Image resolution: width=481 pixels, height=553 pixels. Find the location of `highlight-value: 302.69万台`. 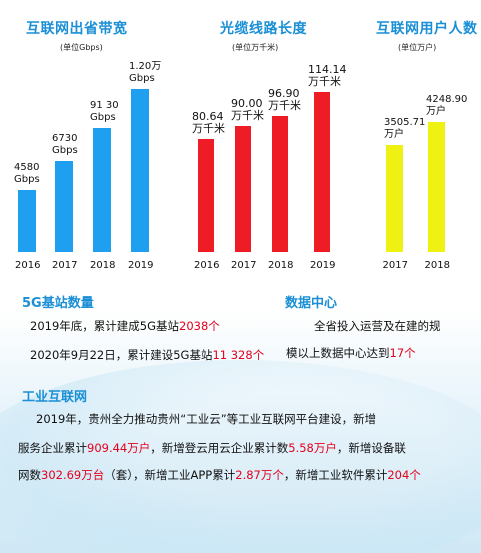

highlight-value: 302.69万台 is located at coordinates (73, 475).